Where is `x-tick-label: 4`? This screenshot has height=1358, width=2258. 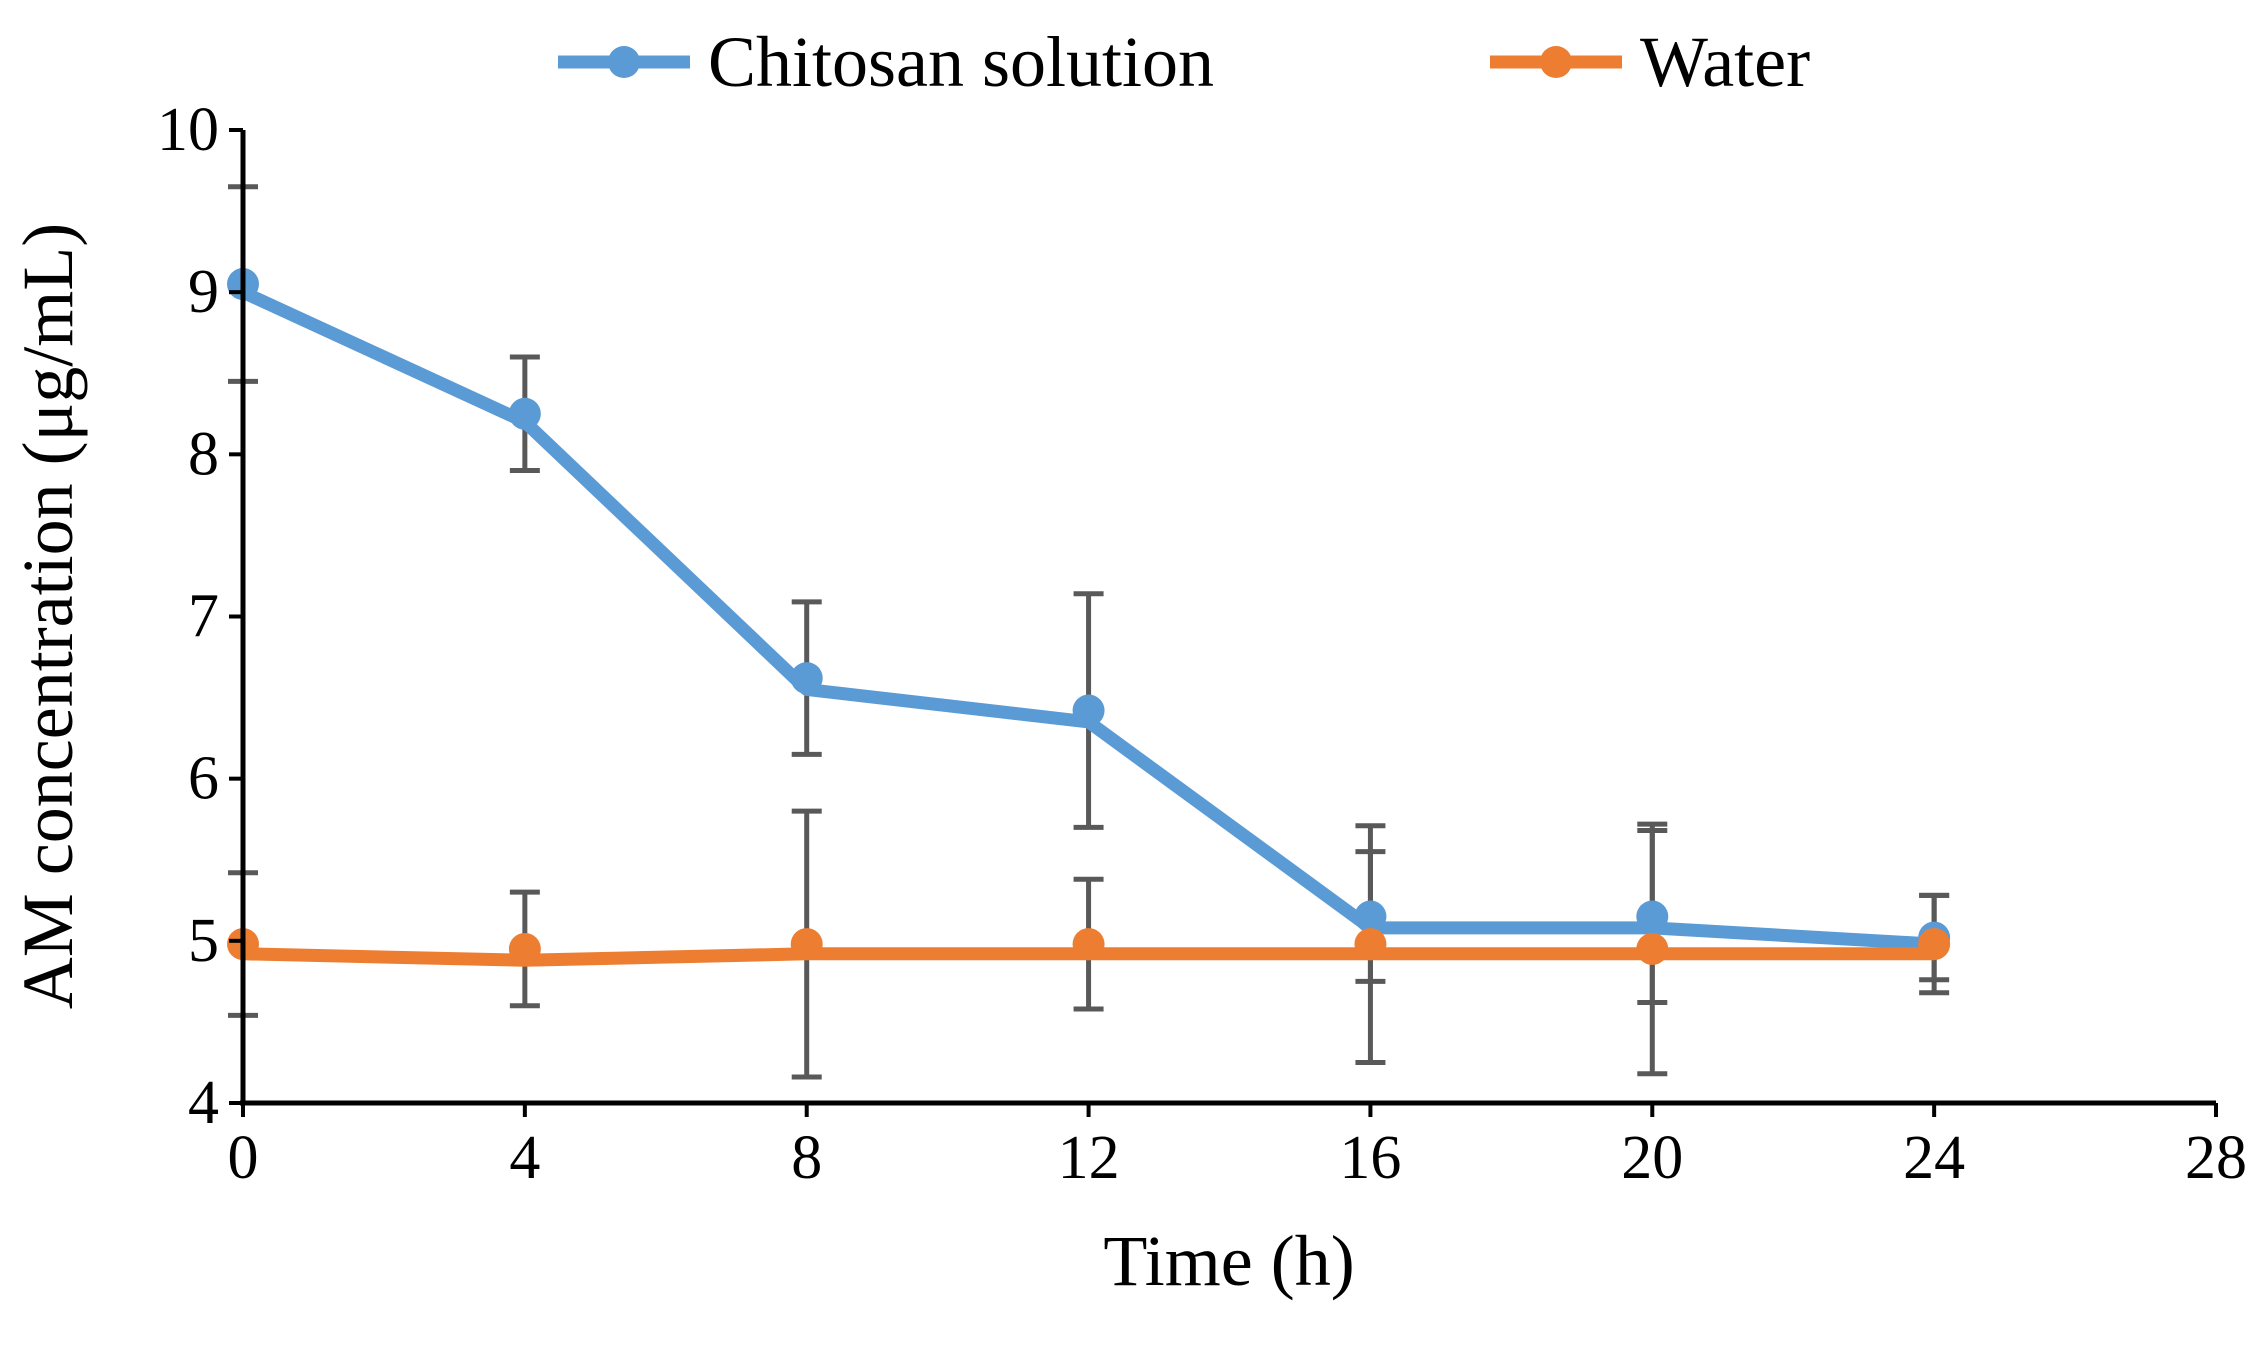 x-tick-label: 4 is located at coordinates (524, 1158).